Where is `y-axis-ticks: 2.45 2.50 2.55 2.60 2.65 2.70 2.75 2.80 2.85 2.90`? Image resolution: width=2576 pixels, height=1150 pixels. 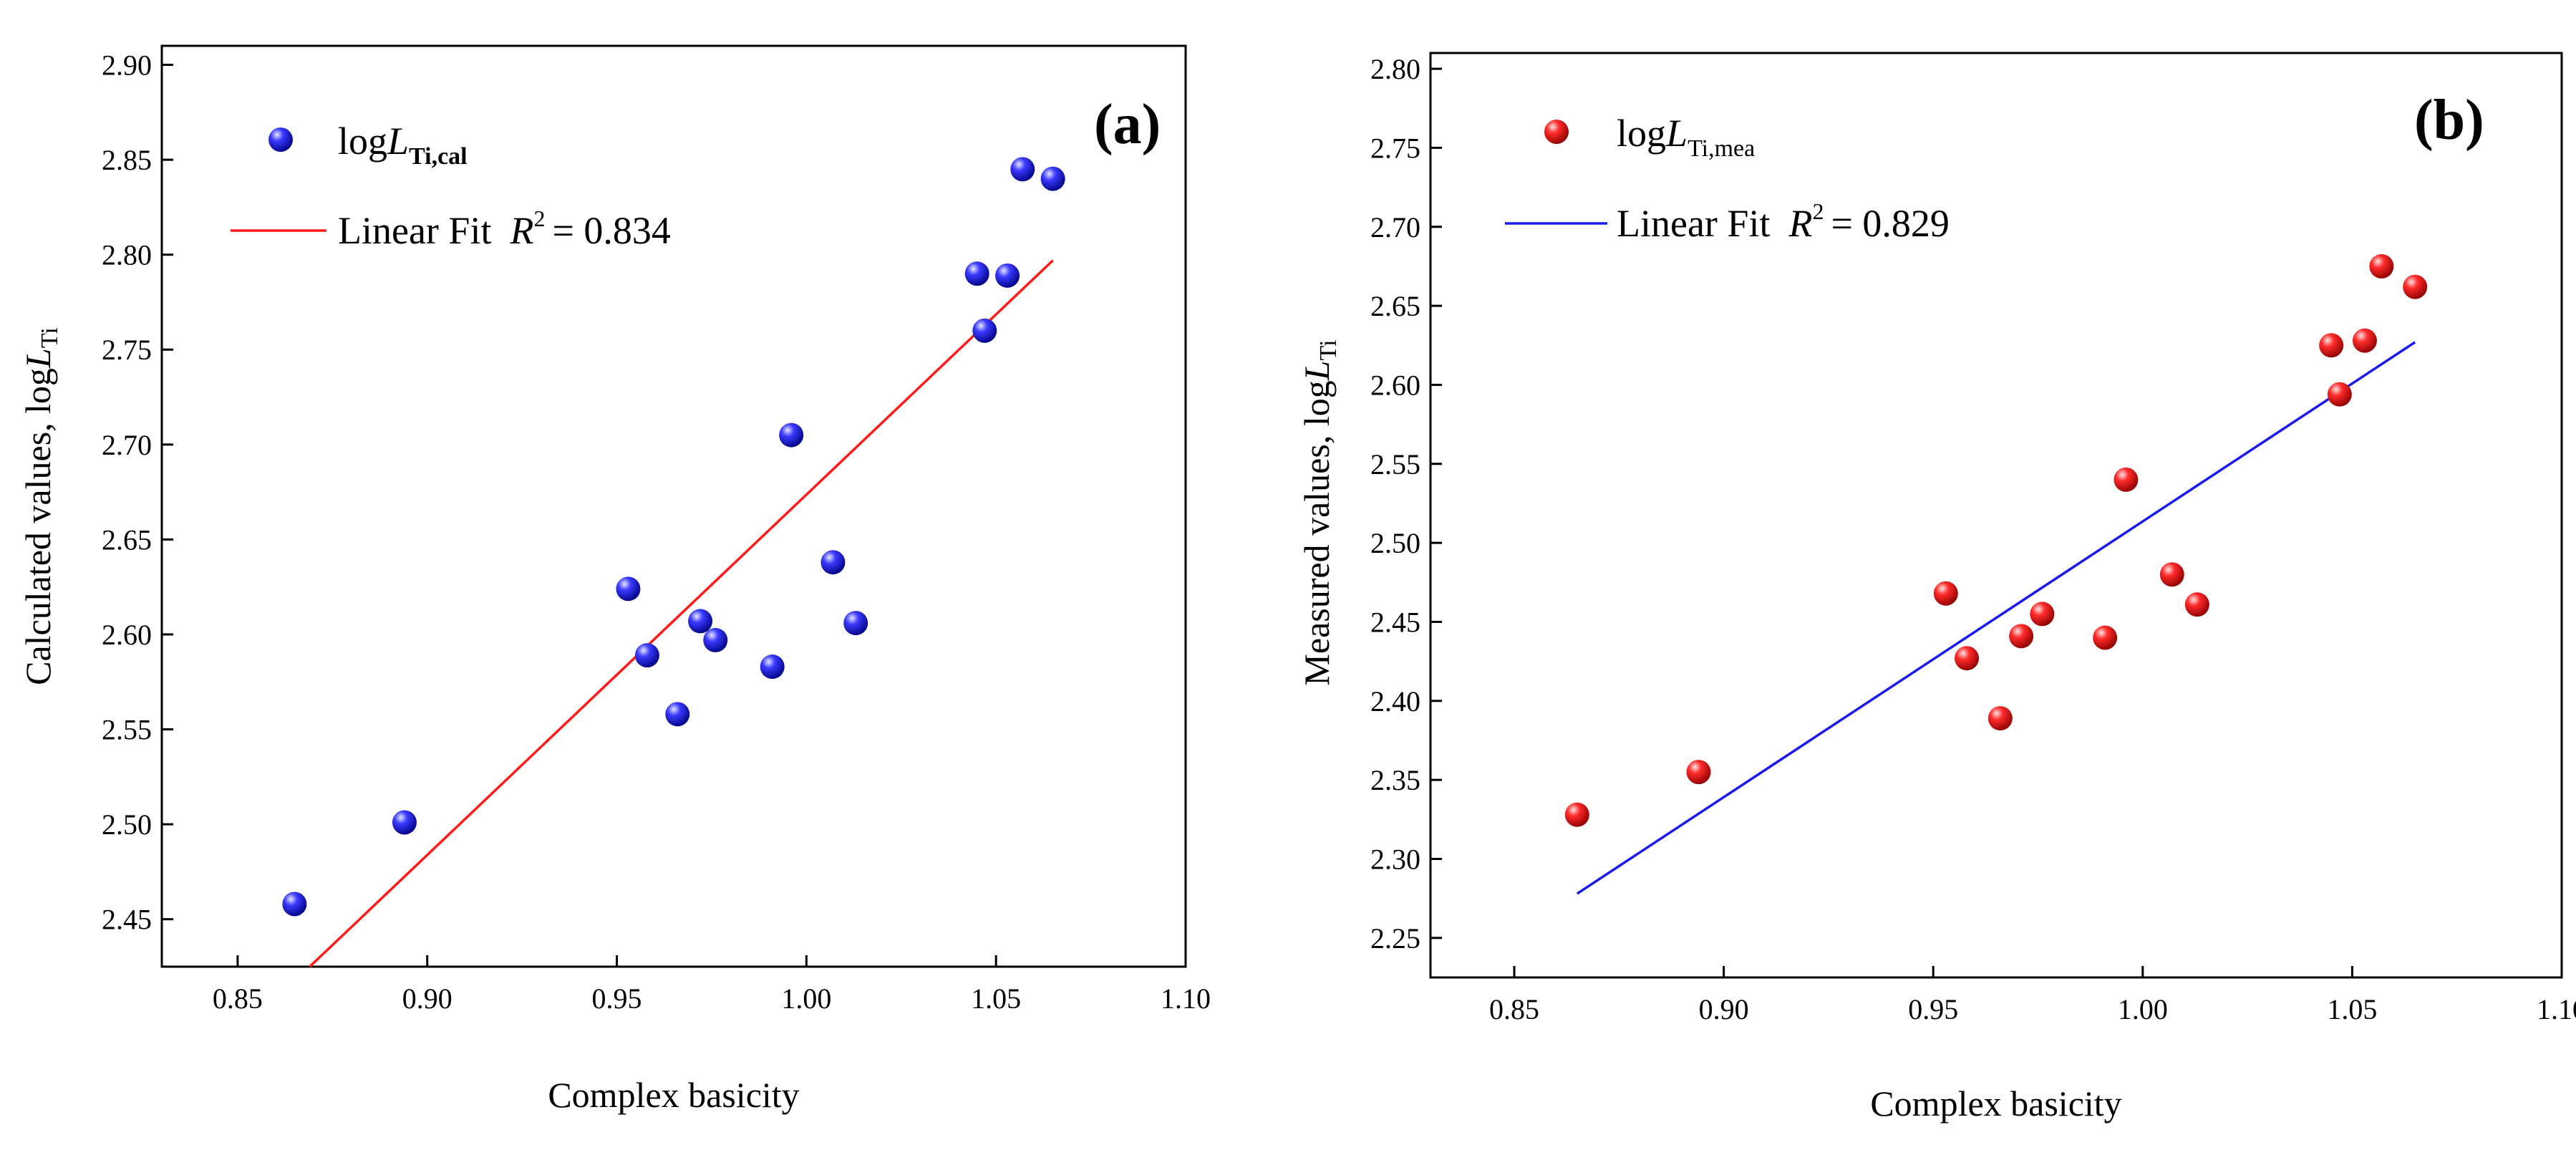 y-axis-ticks: 2.45 2.50 2.55 2.60 2.65 2.70 2.75 2.80 2.85 2.90 is located at coordinates (137, 492).